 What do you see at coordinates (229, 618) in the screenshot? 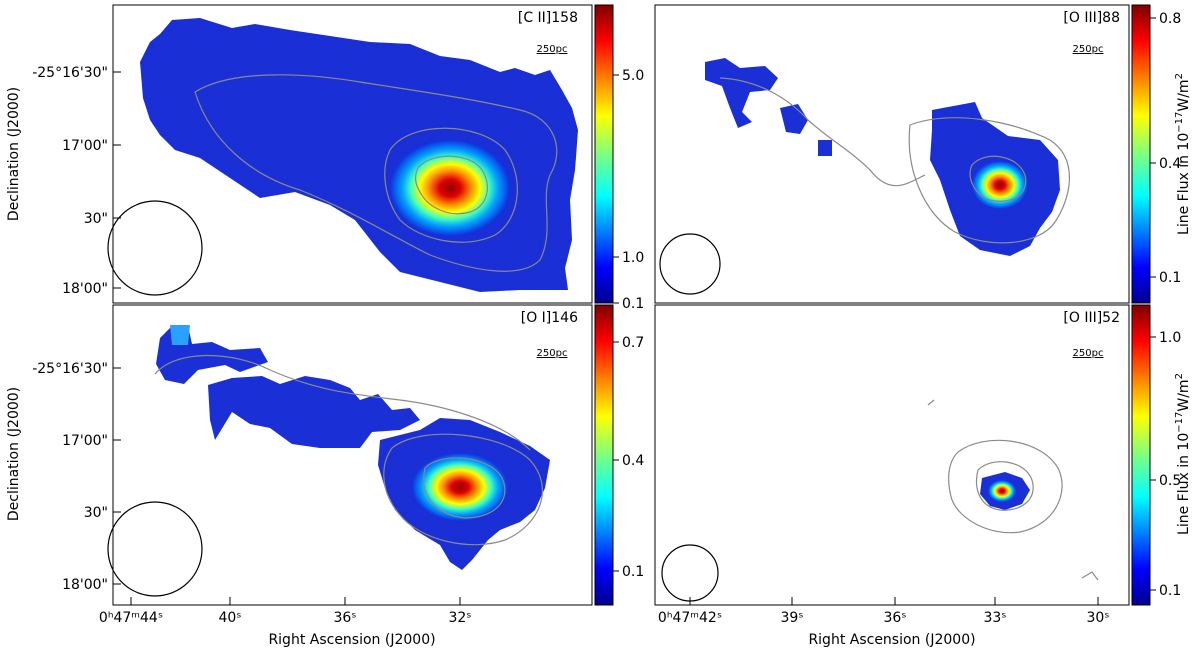
I see `ra-tick-label: 40ˢ` at bounding box center [229, 618].